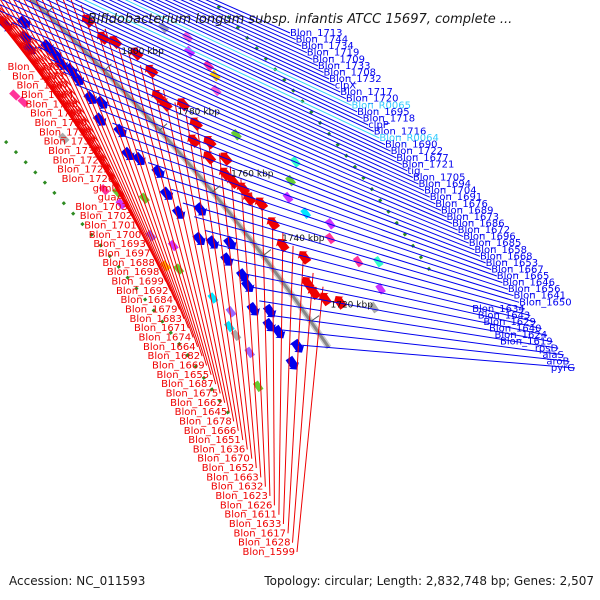  Describe the element at coordinates (495, 243) in the screenshot. I see `gene-label-right: Blon_1685` at that location.